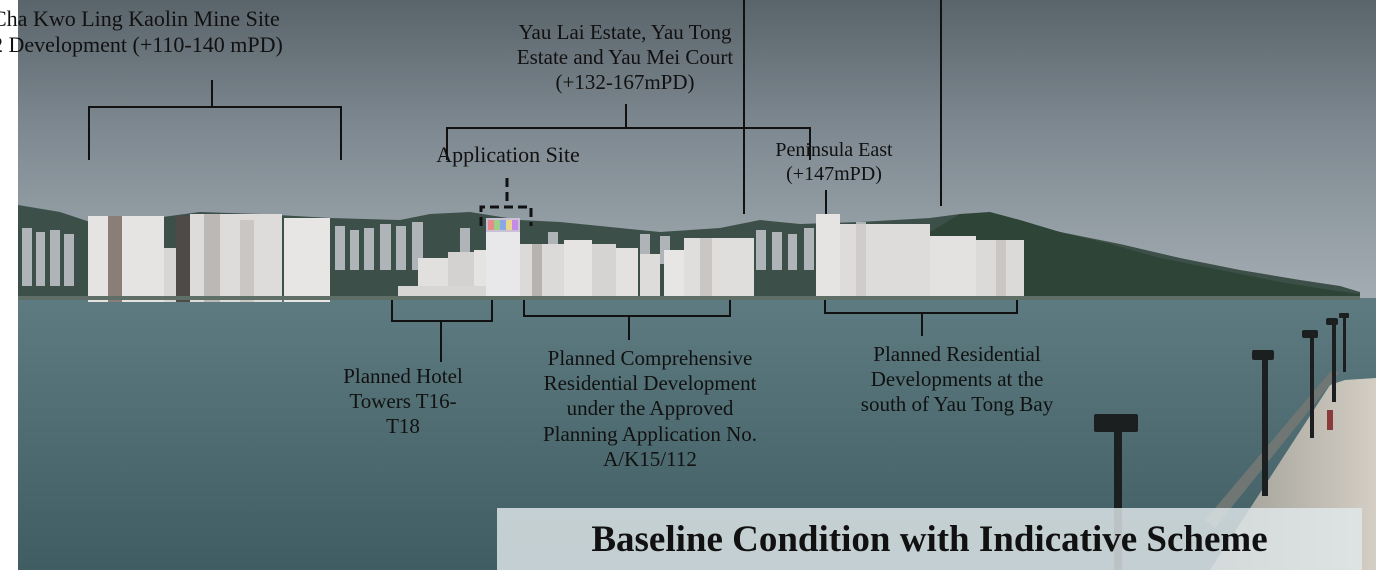 This screenshot has width=1376, height=570. I want to click on lamp-posts, so click(1221, 441).